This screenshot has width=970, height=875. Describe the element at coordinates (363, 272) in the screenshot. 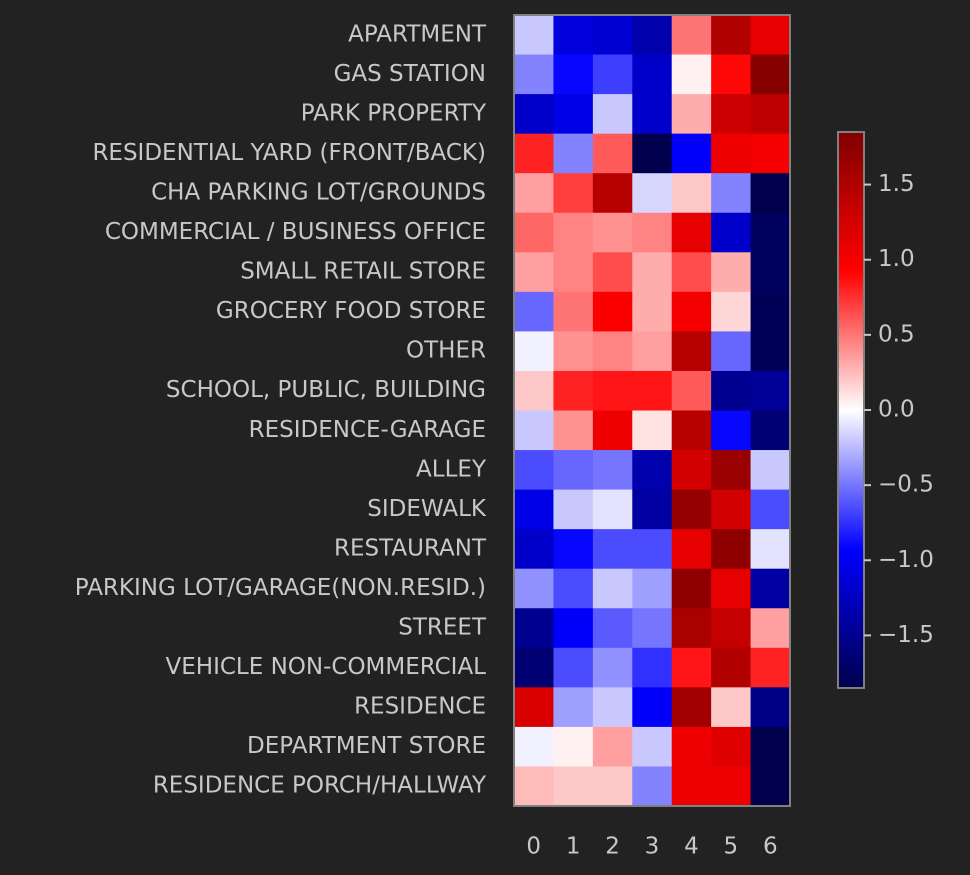

I see `row-label: SMALL RETAIL STORE` at that location.